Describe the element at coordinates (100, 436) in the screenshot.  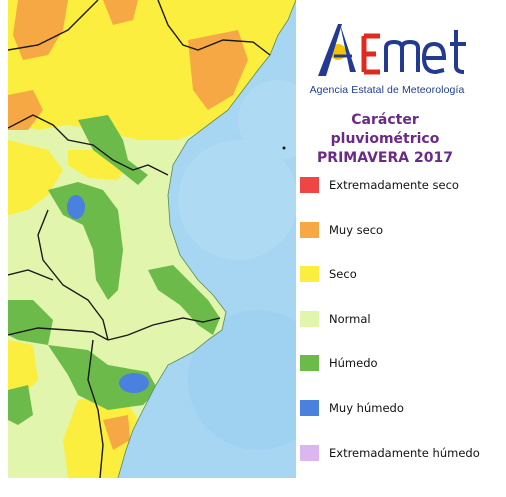
I see `region-seco-south` at that location.